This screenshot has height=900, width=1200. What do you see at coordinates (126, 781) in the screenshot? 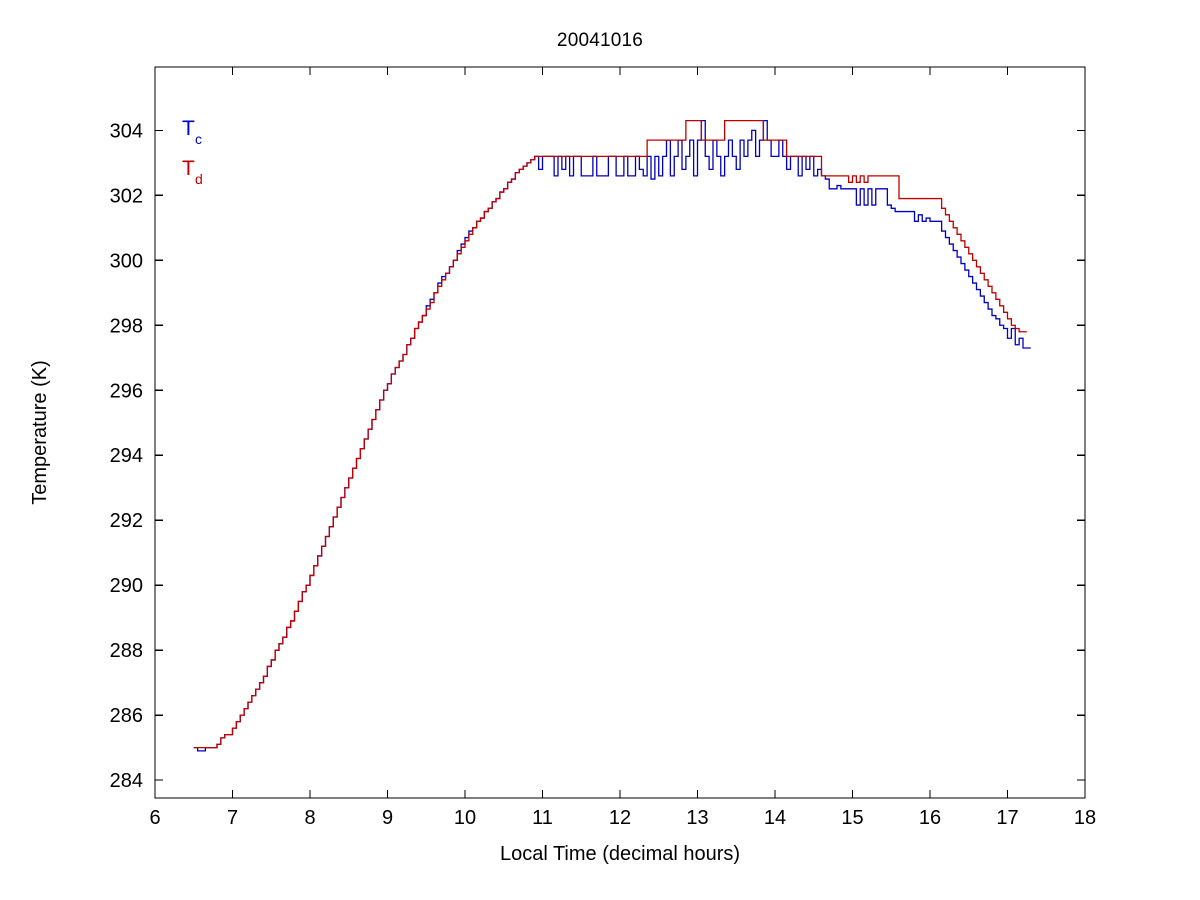
I see `y-tick-label: 284` at bounding box center [126, 781].